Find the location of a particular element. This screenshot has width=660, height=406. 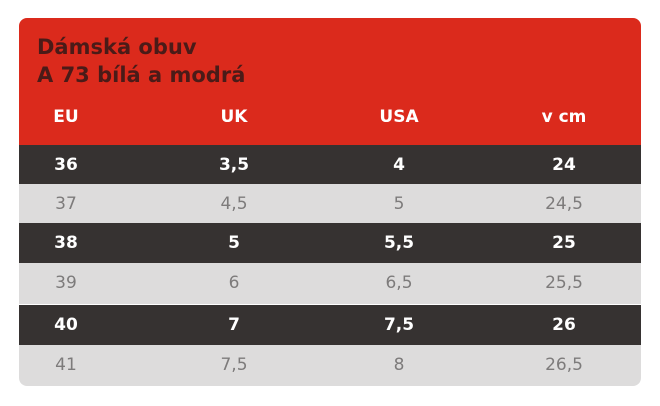

cell-eu: 40 is located at coordinates (66, 325).